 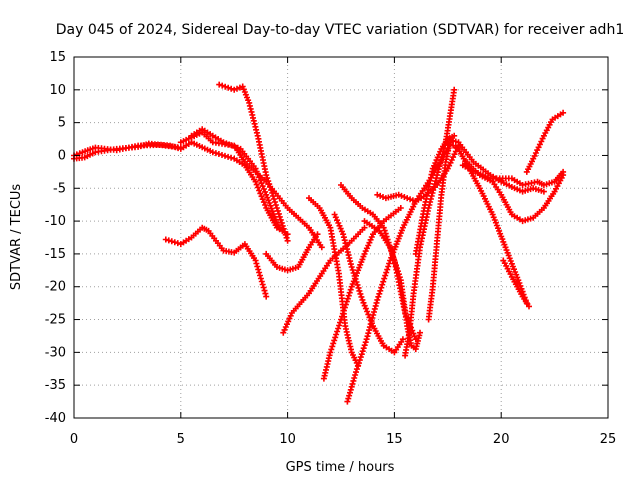 I want to click on x-tick-label: 15, so click(x=394, y=439).